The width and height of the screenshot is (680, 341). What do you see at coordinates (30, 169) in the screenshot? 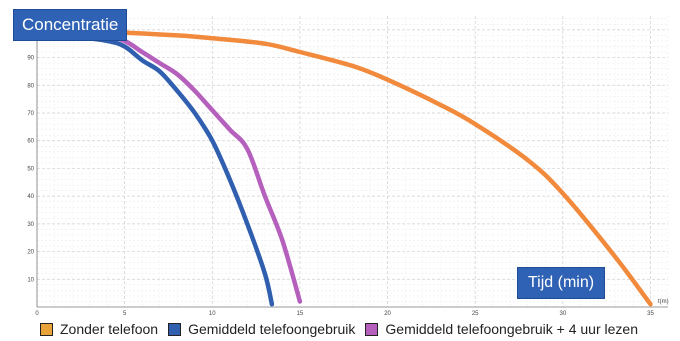
I see `y-tick-label: 50` at bounding box center [30, 169].